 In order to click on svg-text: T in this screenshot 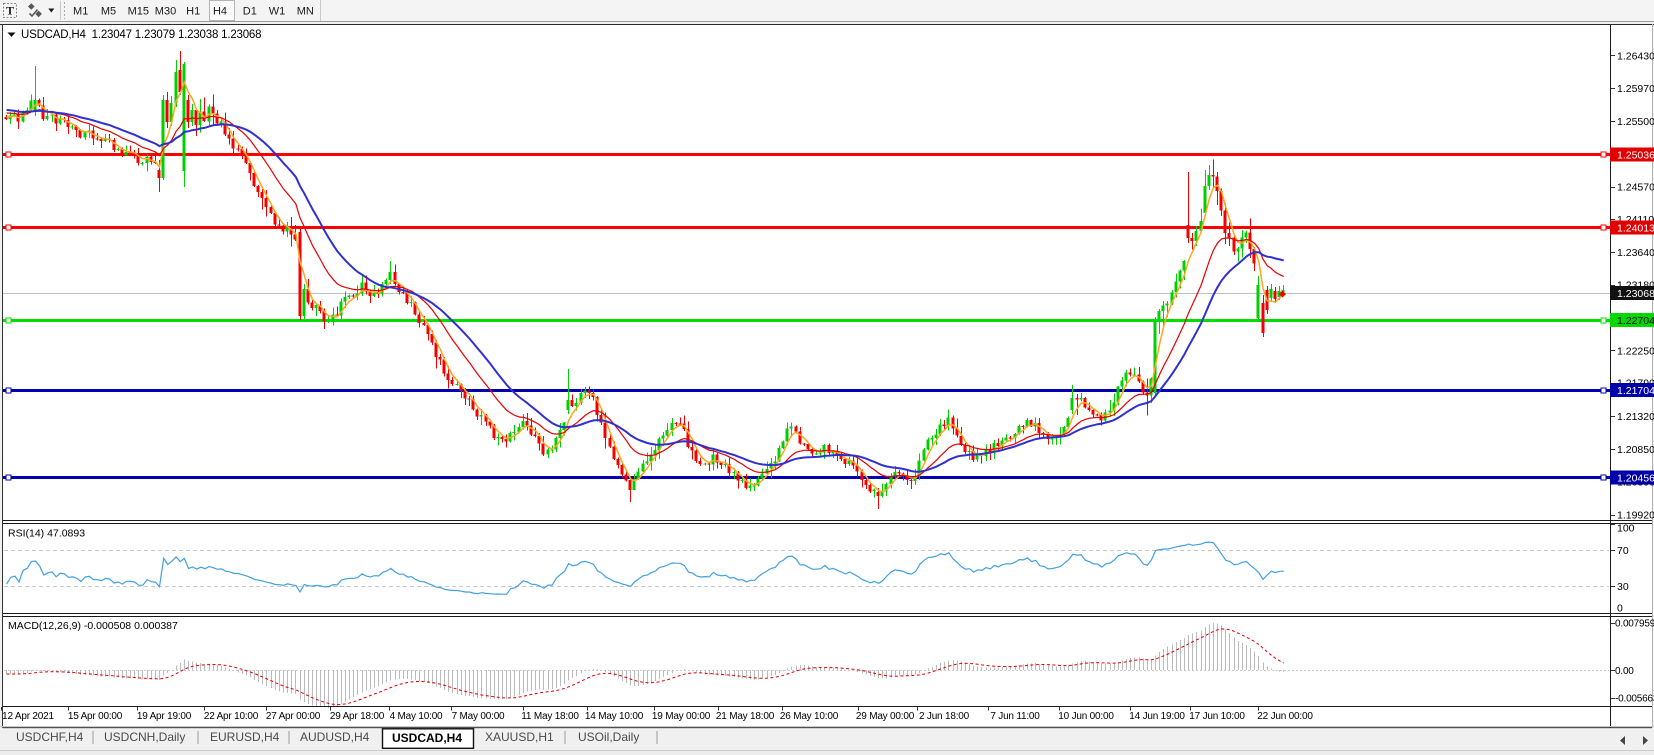, I will do `click(10, 11)`.